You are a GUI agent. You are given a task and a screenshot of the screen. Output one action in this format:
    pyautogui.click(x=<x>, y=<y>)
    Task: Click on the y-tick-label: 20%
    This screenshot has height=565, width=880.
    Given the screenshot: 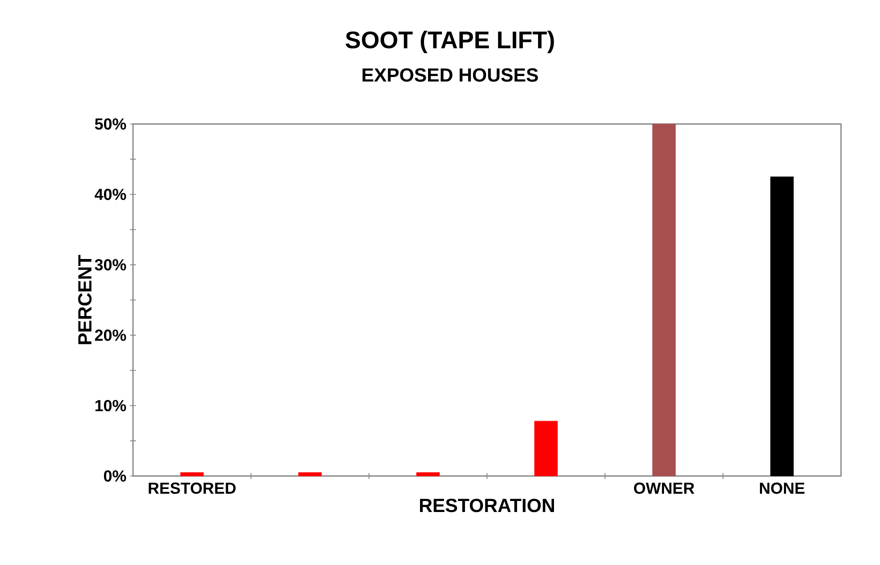 What is the action you would take?
    pyautogui.click(x=110, y=335)
    